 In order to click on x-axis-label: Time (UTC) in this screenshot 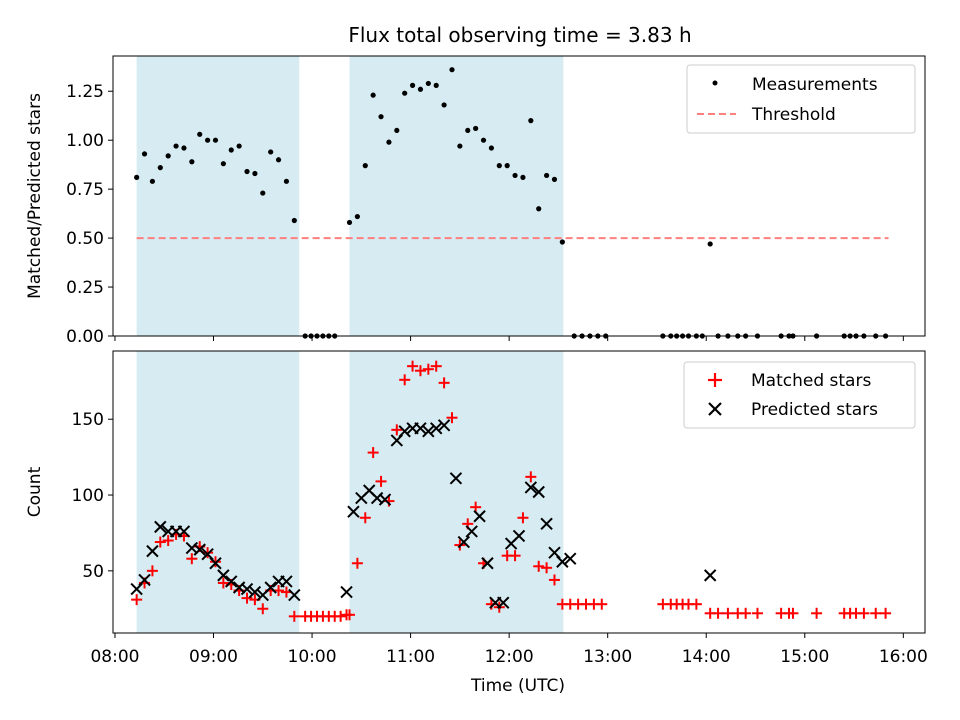, I will do `click(517, 686)`.